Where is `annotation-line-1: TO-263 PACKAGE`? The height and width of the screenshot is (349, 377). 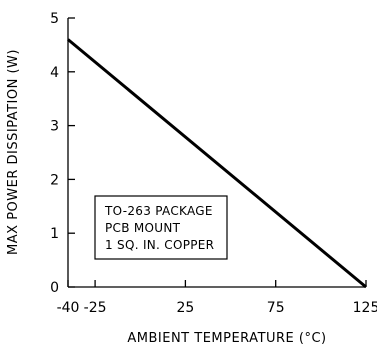 annotation-line-1: TO-263 PACKAGE is located at coordinates (158, 211).